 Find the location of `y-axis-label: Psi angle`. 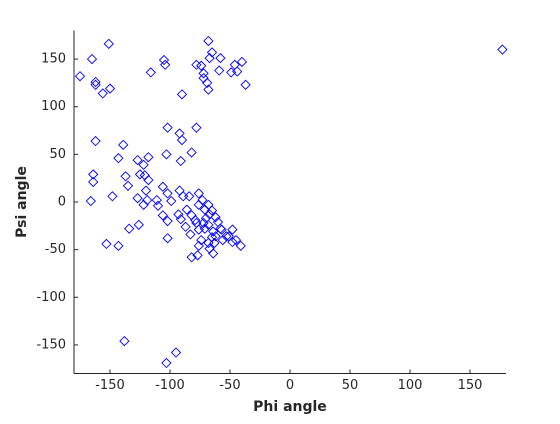

y-axis-label: Psi angle is located at coordinates (22, 202).